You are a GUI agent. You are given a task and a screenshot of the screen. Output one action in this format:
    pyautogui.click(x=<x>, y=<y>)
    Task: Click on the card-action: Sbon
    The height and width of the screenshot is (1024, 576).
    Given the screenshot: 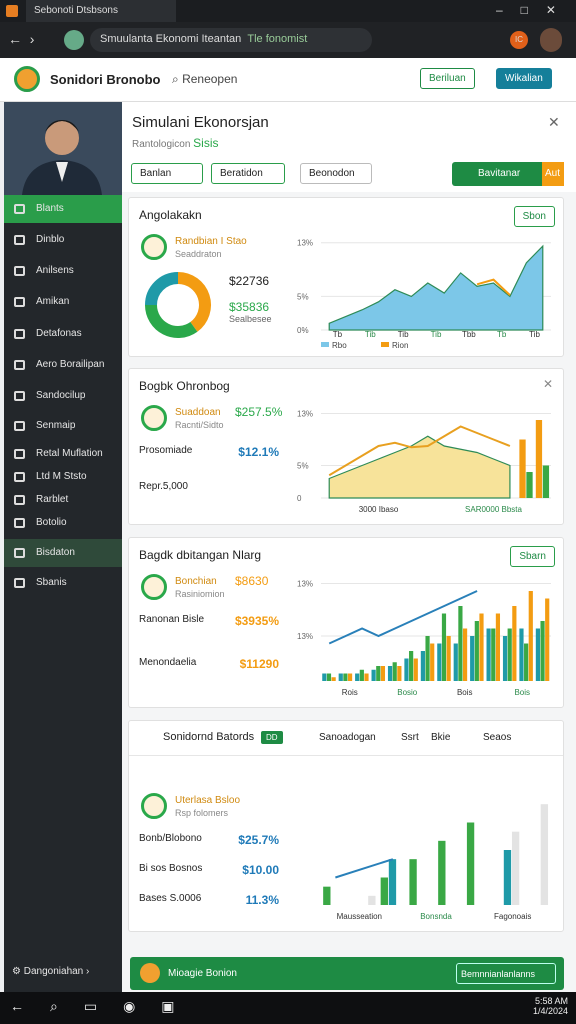 What is the action you would take?
    pyautogui.click(x=534, y=216)
    